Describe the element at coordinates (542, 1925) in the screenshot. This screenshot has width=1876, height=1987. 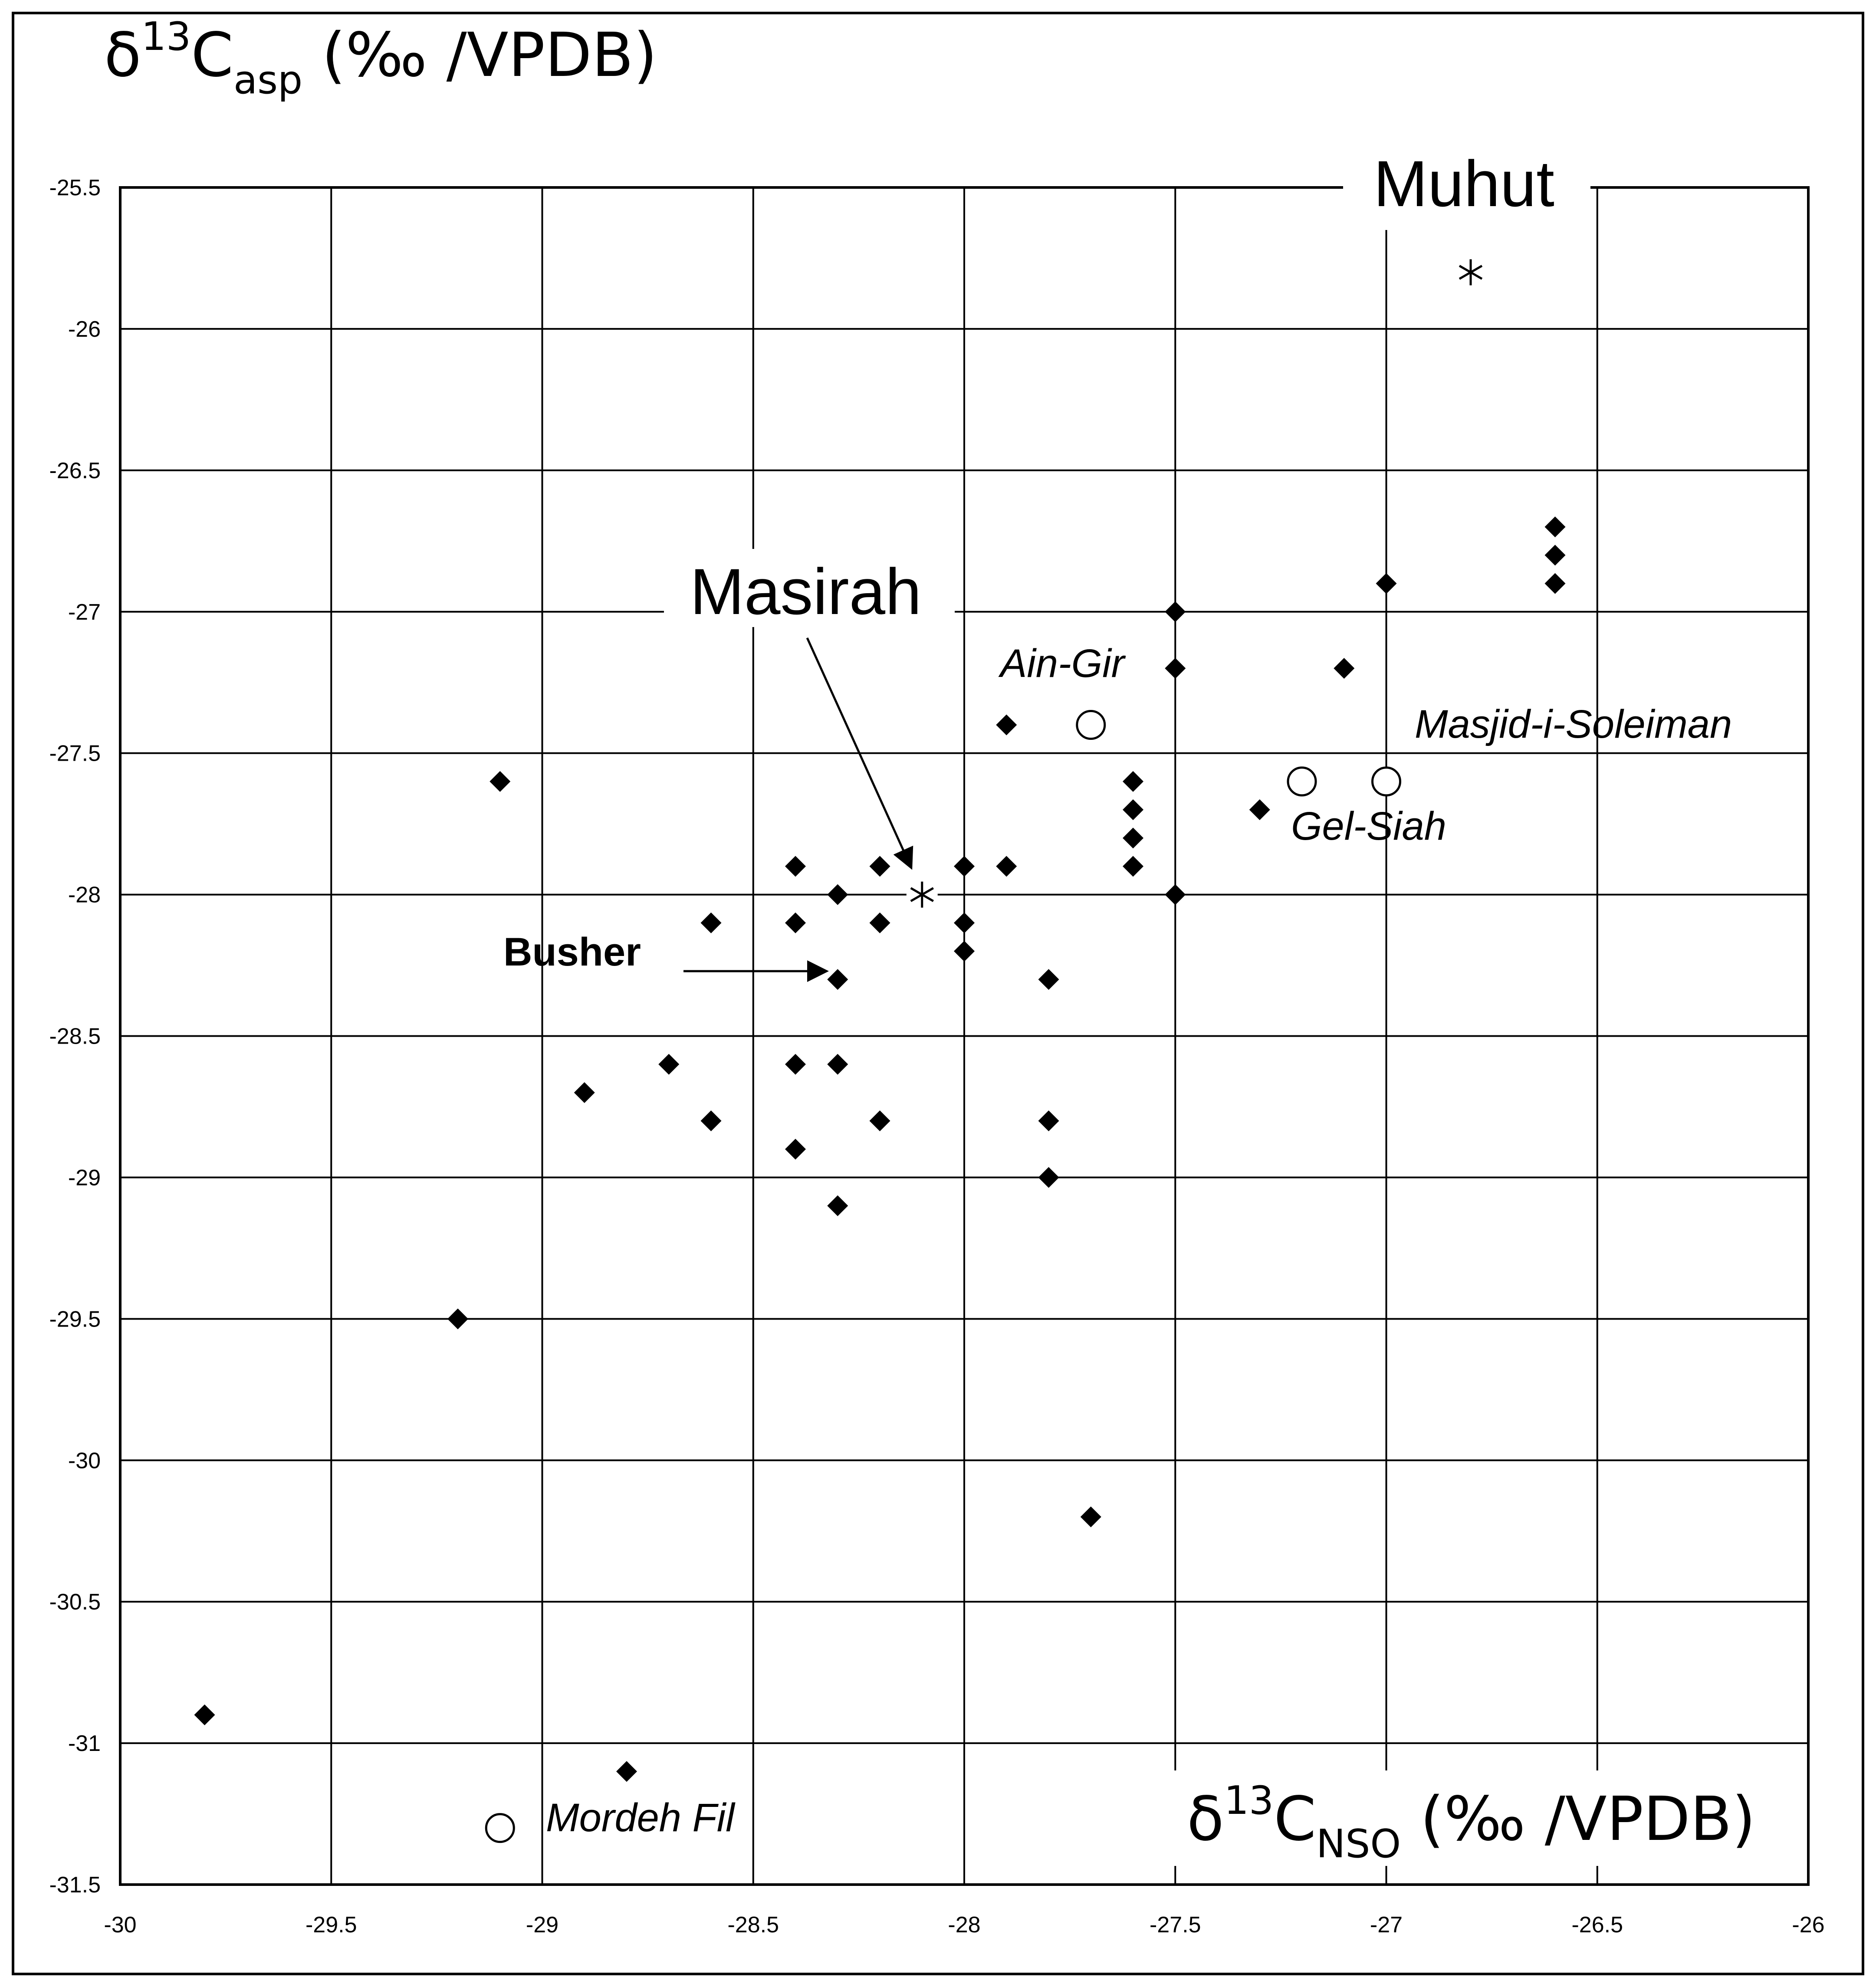
I see `x-tick-label: -29` at that location.